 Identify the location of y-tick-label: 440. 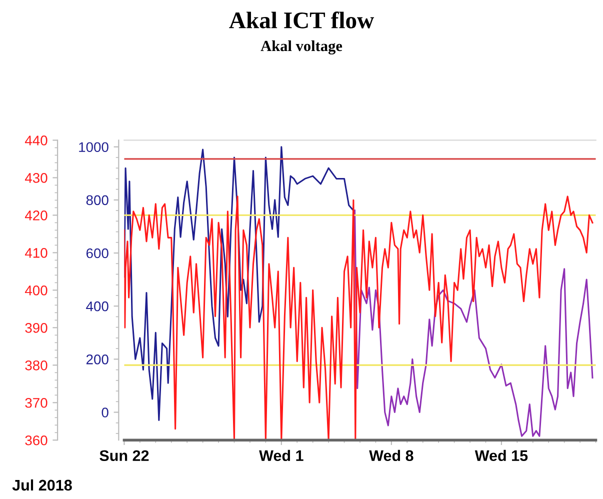
(36, 141).